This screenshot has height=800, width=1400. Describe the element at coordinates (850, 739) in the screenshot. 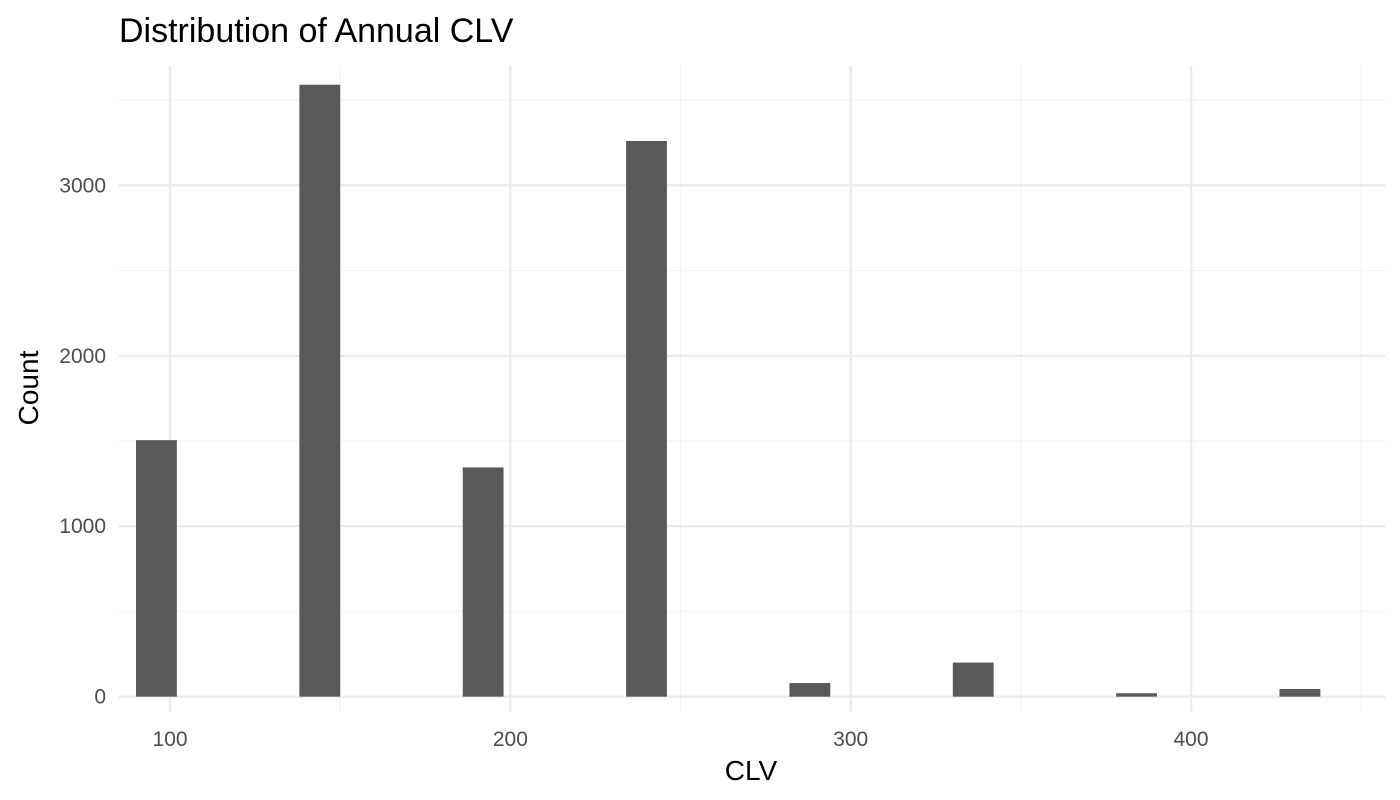

I see `x-tick-label: 300` at that location.